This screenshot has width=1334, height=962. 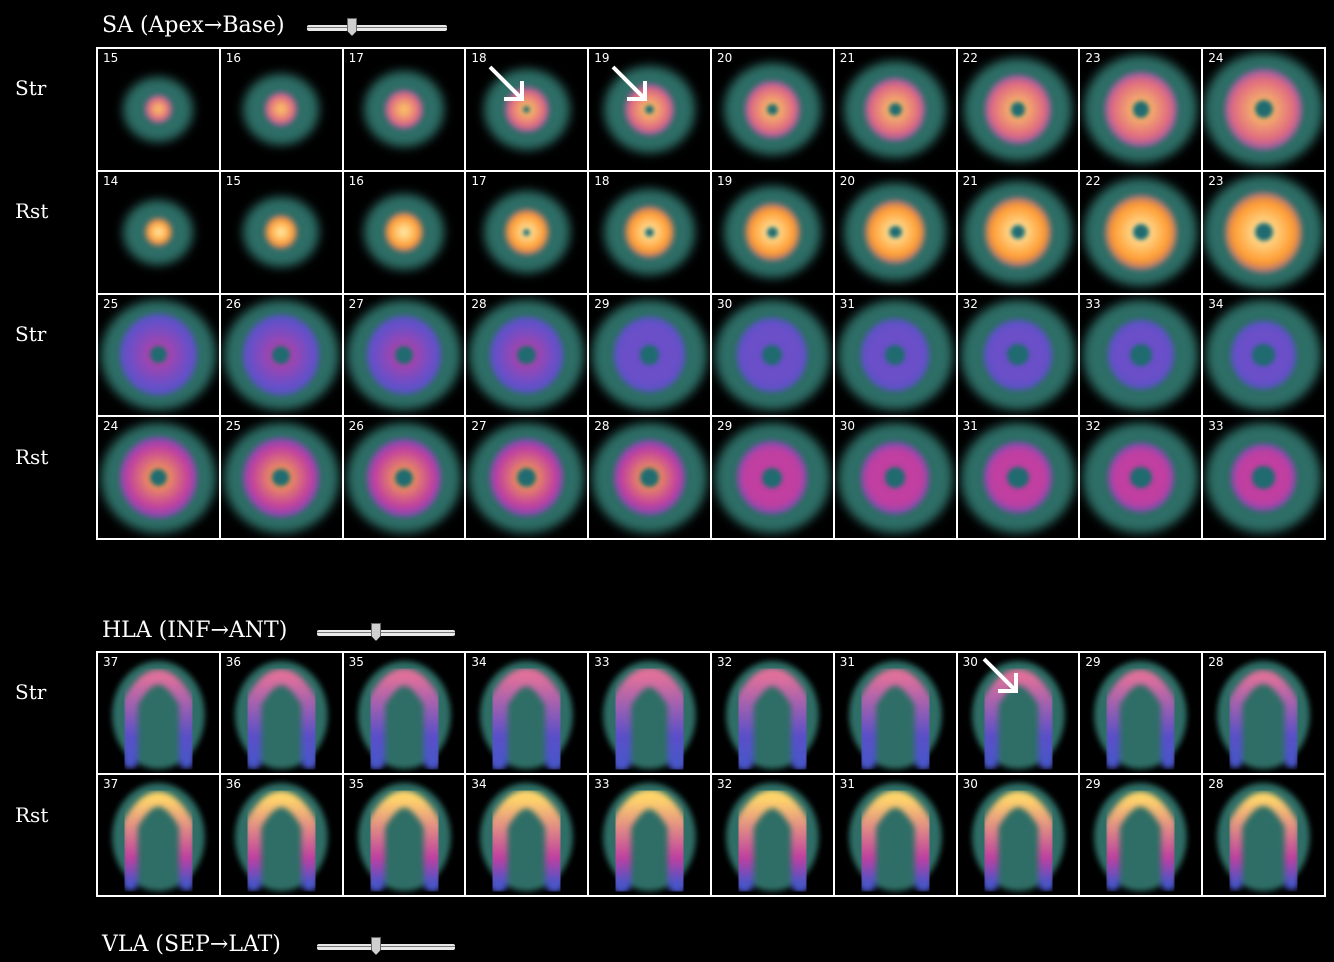 I want to click on row-label-hla-rest: Rst, so click(x=32, y=815).